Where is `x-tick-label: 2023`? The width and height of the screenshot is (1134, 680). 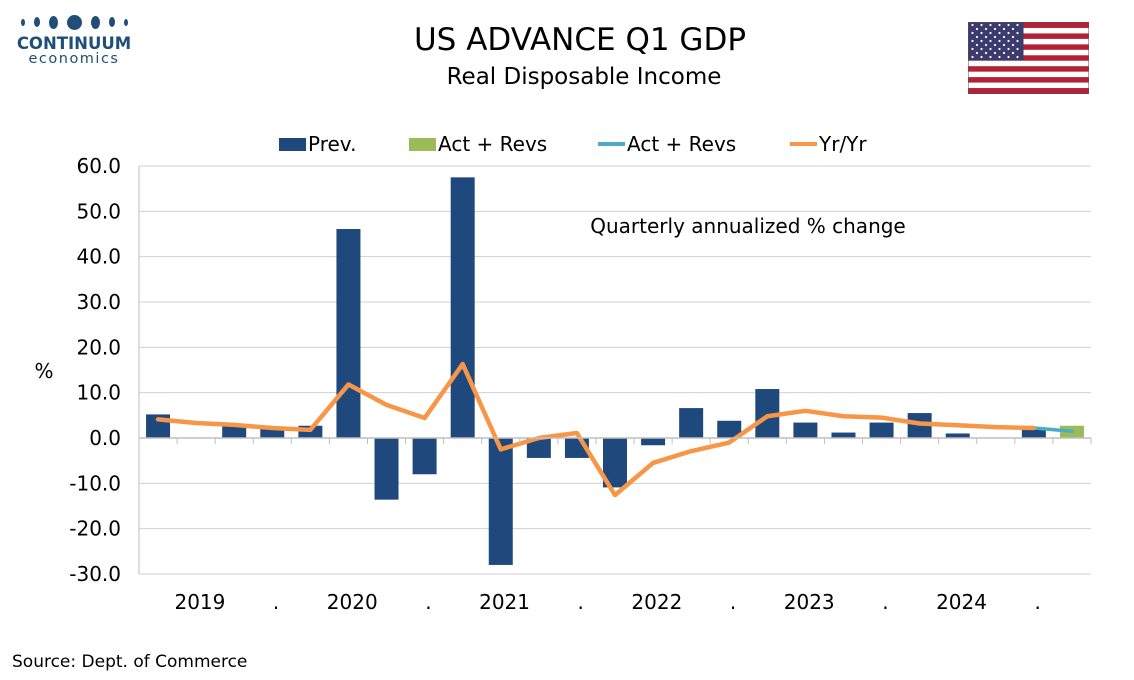
x-tick-label: 2023 is located at coordinates (809, 602).